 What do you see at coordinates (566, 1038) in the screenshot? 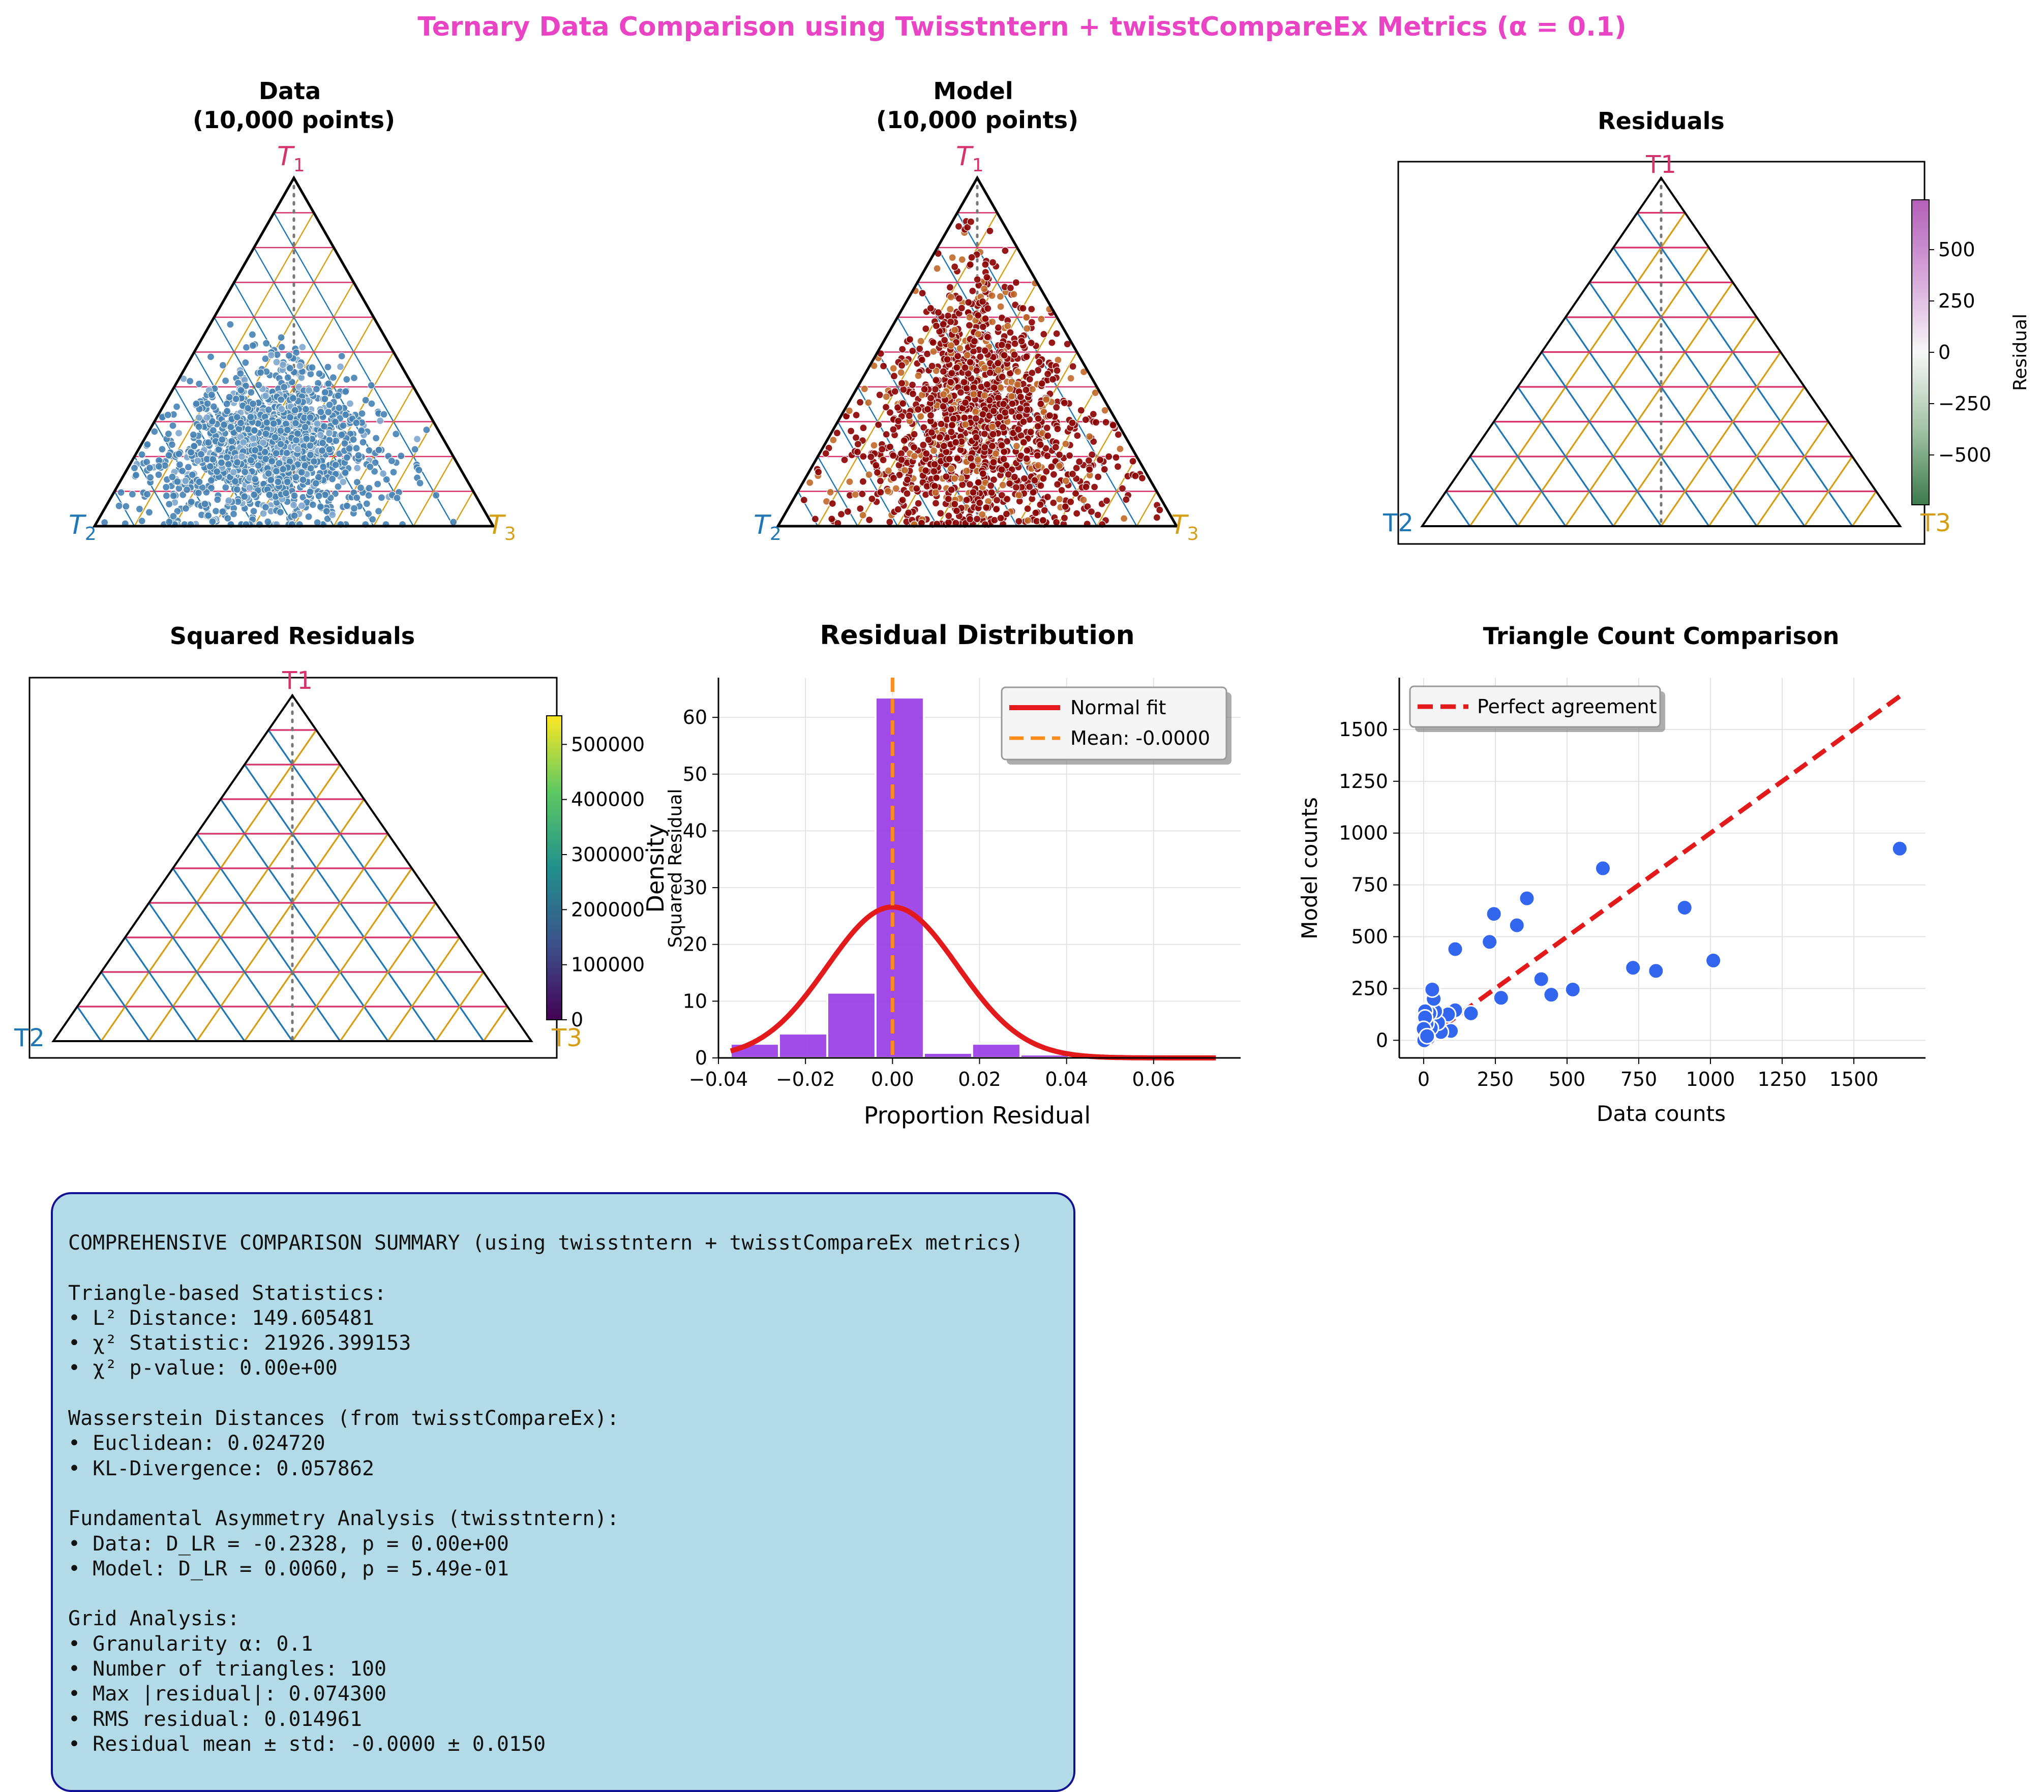
I see `squared-t3-label: T3` at bounding box center [566, 1038].